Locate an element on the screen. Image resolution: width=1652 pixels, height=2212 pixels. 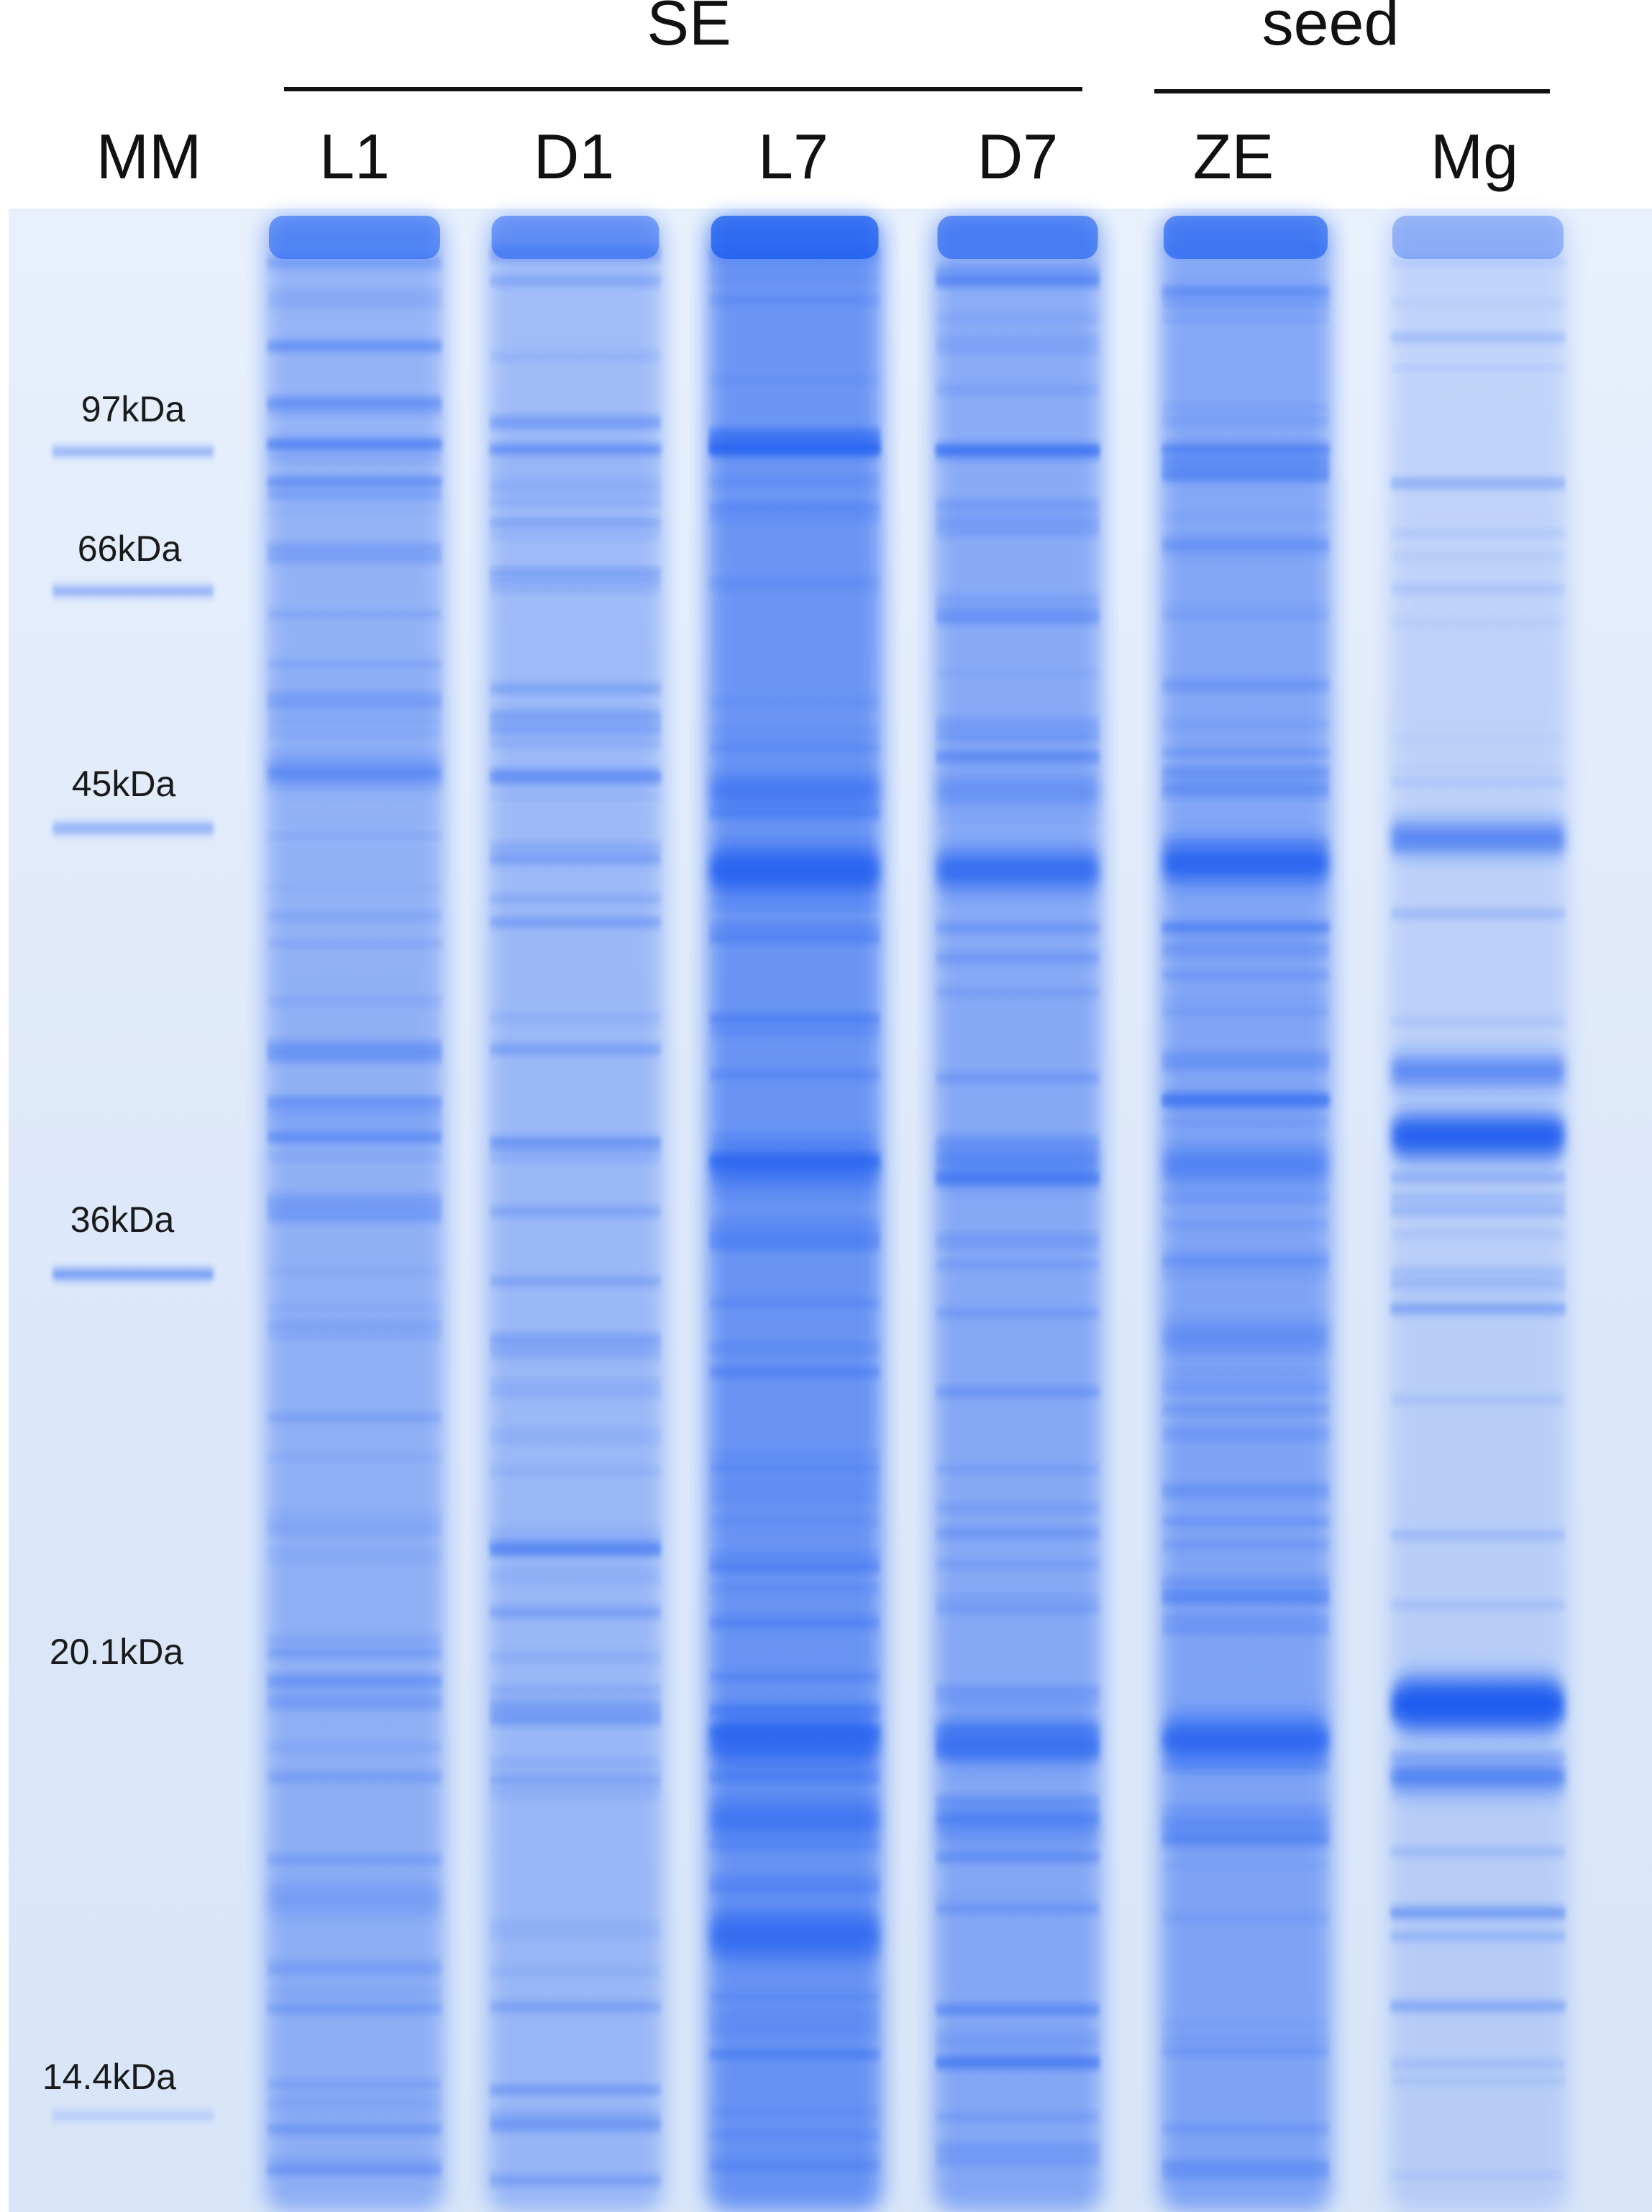
marker-label-20: 20.1kDa is located at coordinates (116, 1652).